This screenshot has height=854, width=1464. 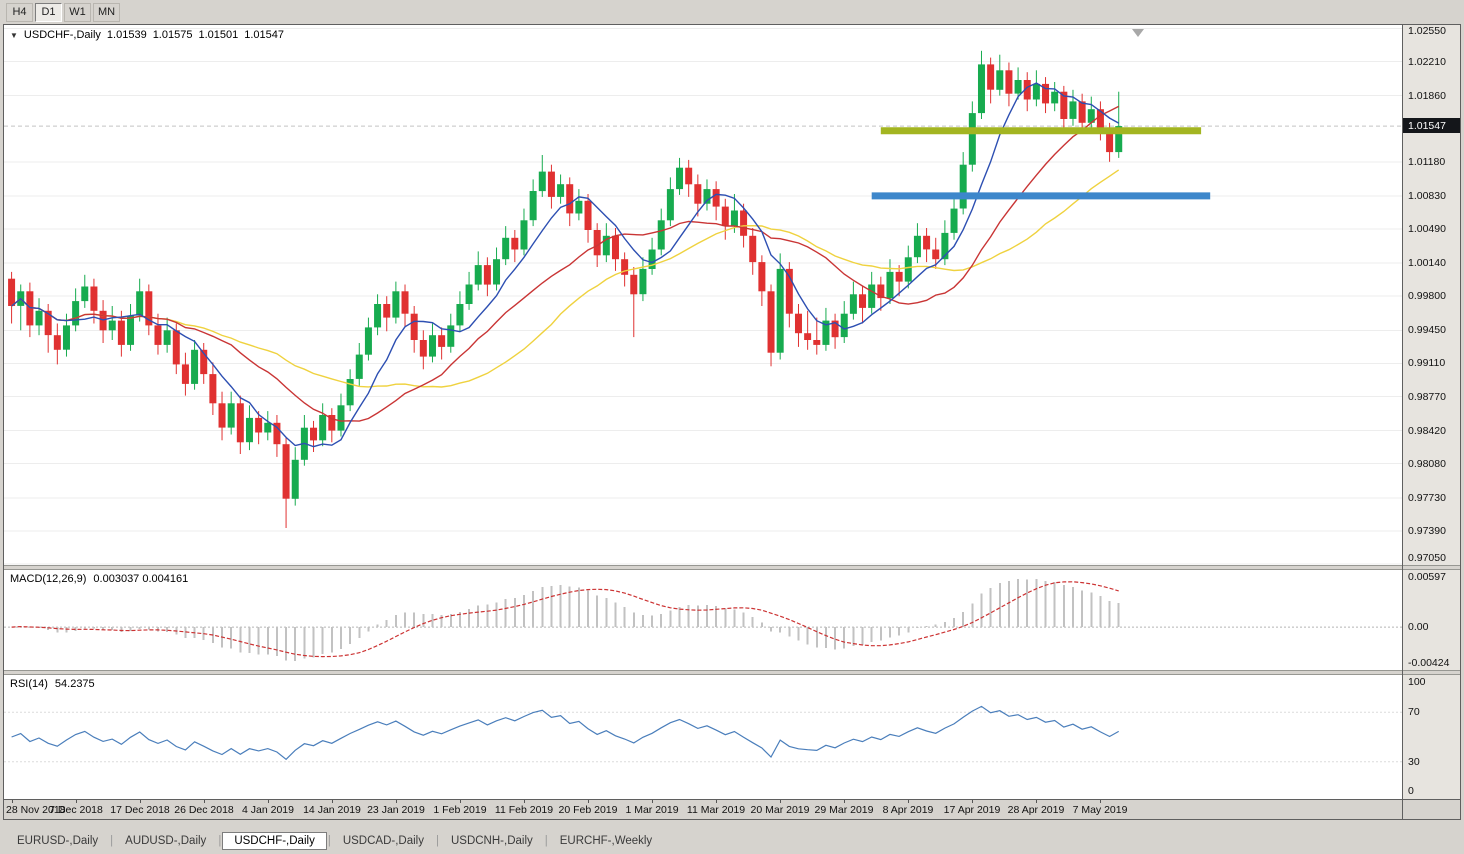 What do you see at coordinates (972, 810) in the screenshot?
I see `date-axis-label: 17 Apr 2019` at bounding box center [972, 810].